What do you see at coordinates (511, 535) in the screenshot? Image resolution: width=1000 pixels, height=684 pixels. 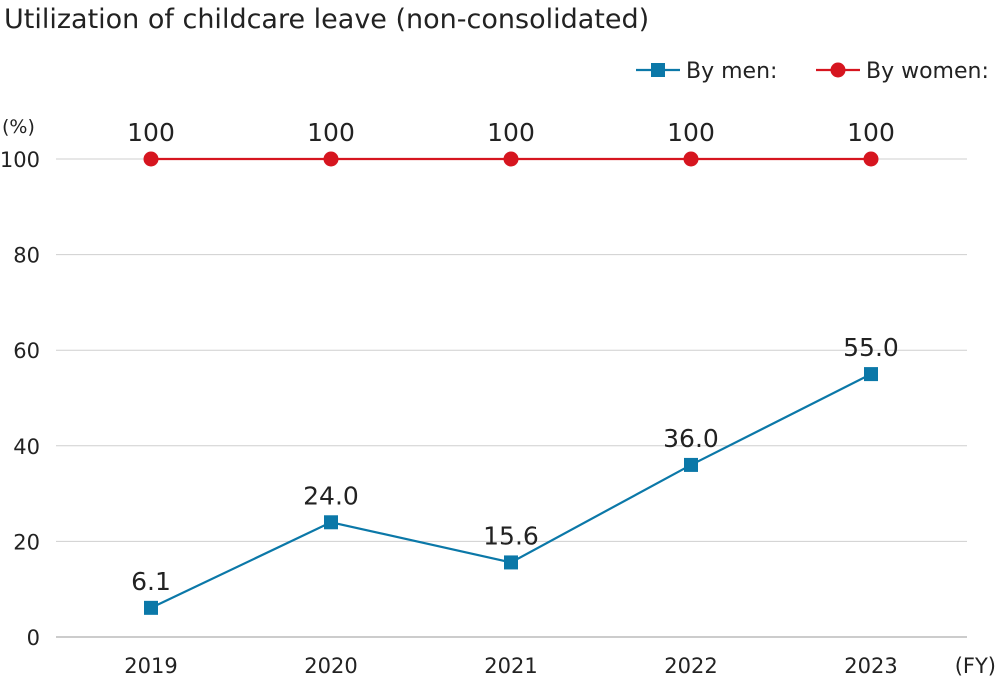 I see `data-label-by-men-2021: 15.6` at bounding box center [511, 535].